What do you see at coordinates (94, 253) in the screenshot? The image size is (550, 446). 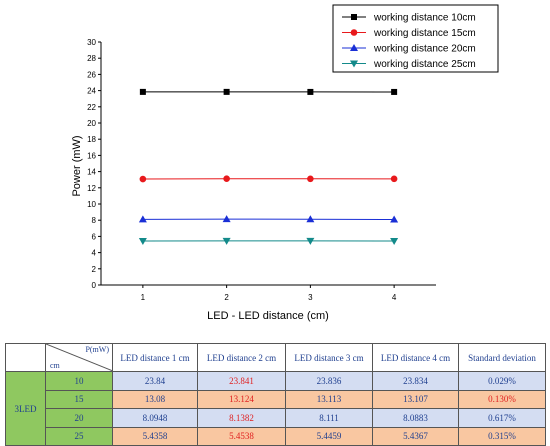 I see `y-tick-label: 4` at bounding box center [94, 253].